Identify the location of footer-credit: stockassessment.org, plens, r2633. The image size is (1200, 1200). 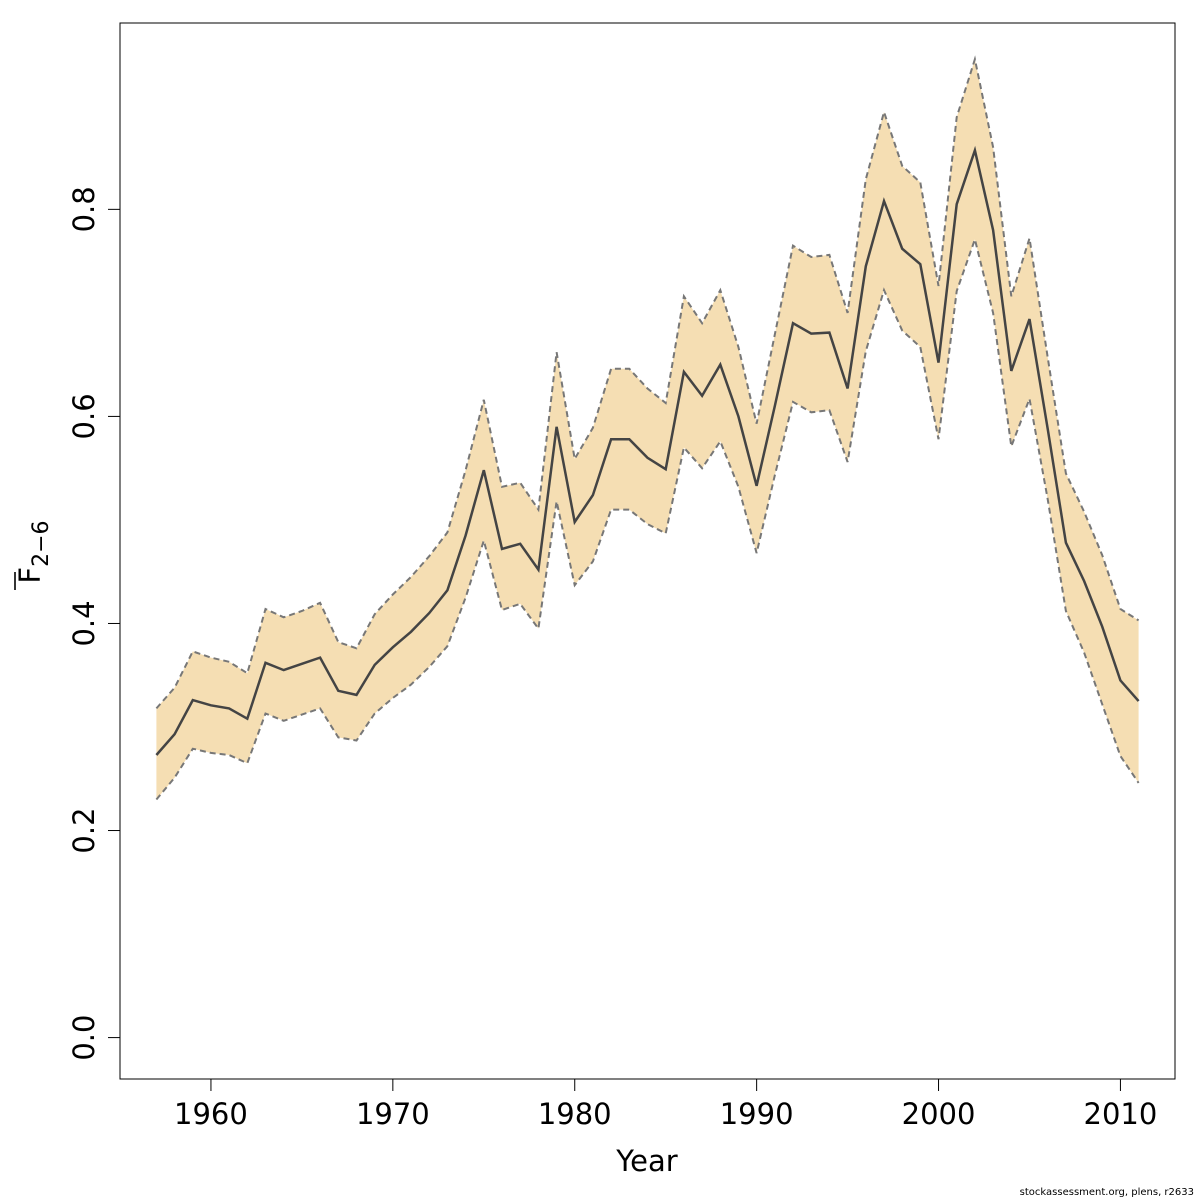
(1106, 1192).